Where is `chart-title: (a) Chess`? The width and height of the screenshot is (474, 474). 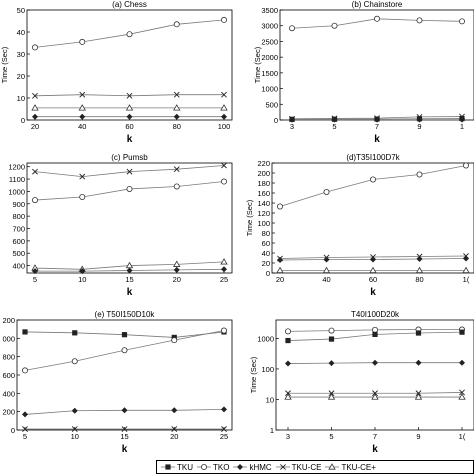
chart-title: (a) Chess is located at coordinates (129, 4).